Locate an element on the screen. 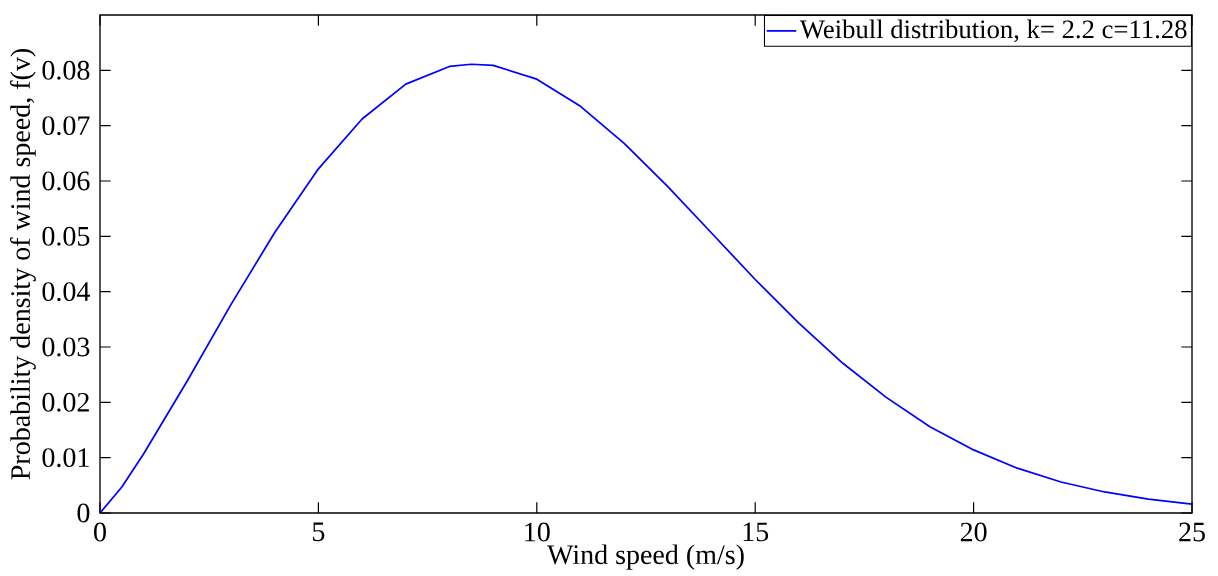 This screenshot has width=1218, height=576. x-tick-label: 25 is located at coordinates (1192, 532).